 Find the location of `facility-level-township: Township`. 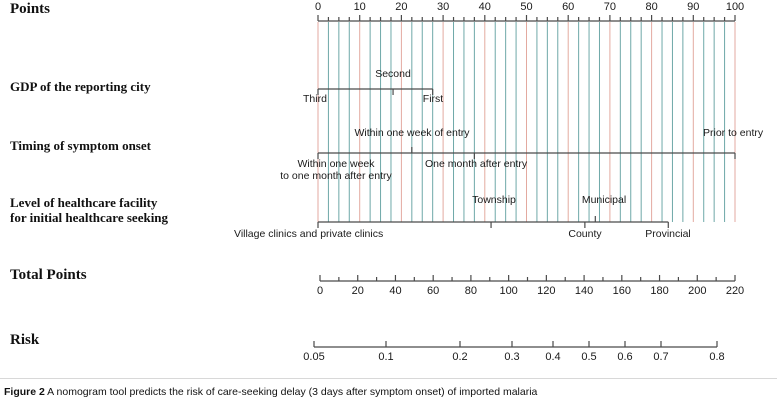

facility-level-township: Township is located at coordinates (494, 200).